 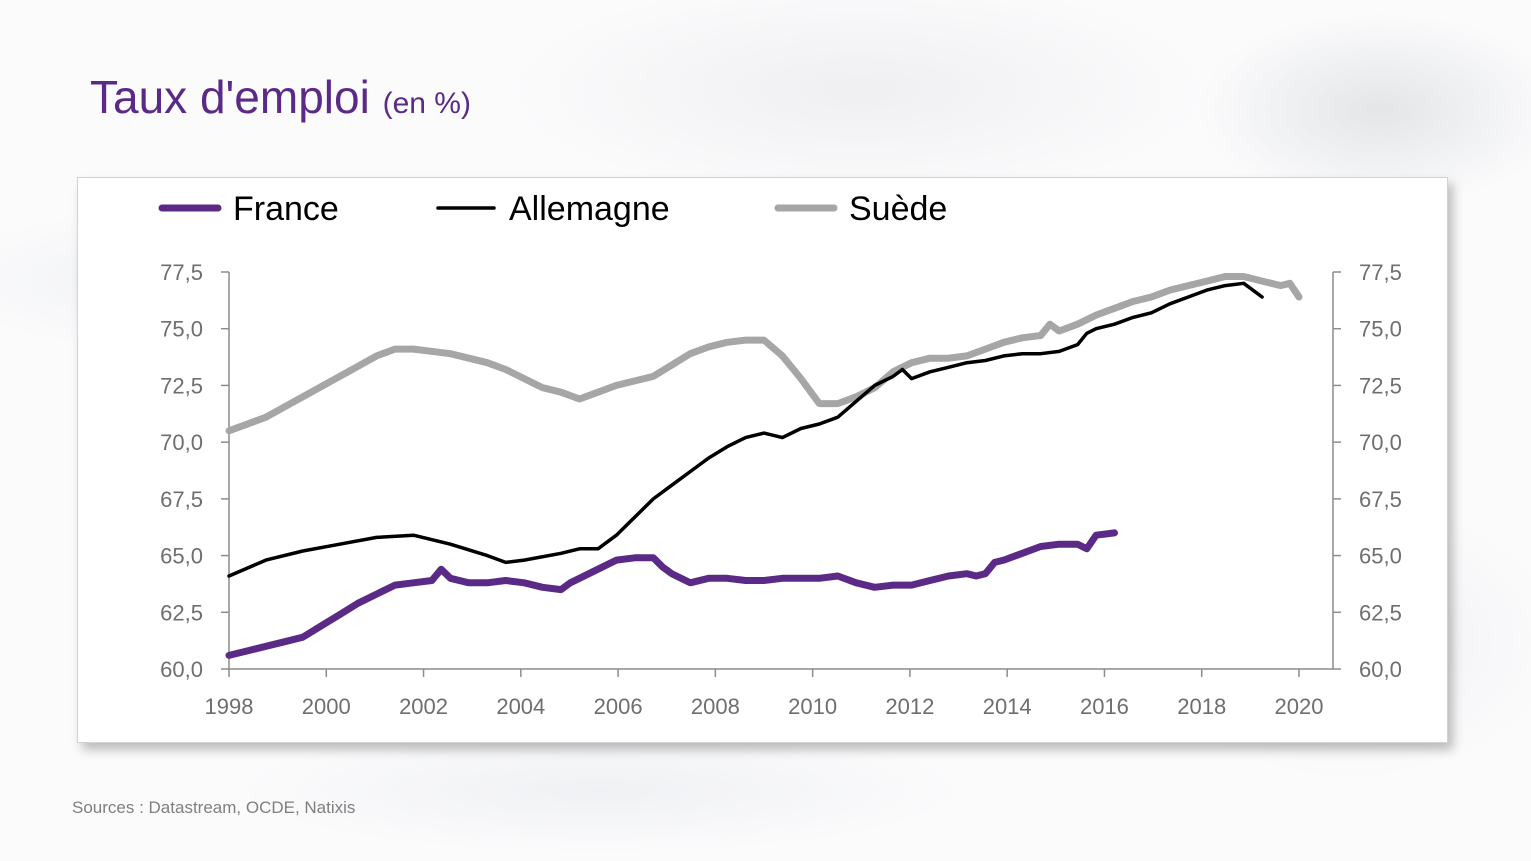 I want to click on y-tick-label-right: 70,0, so click(x=1380, y=442).